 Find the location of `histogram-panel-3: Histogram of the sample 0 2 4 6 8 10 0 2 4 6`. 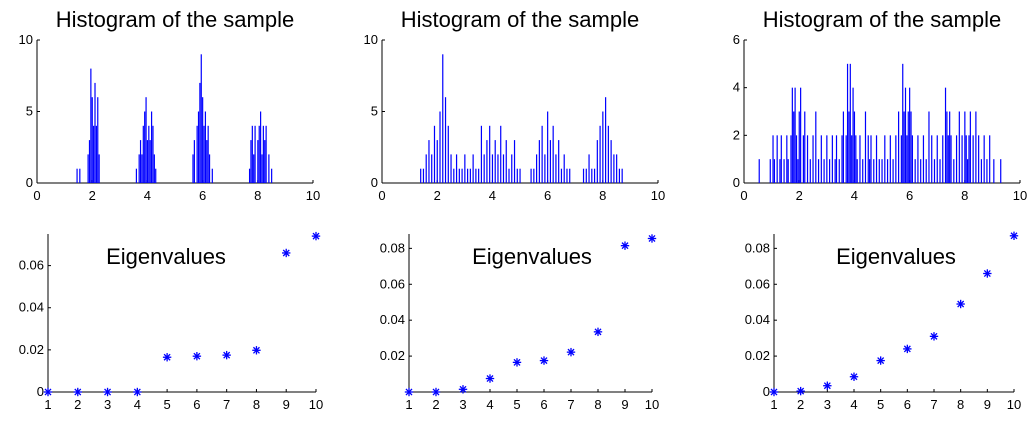

histogram-panel-3: Histogram of the sample 0 2 4 6 8 10 0 2 4 6 is located at coordinates (880, 105).